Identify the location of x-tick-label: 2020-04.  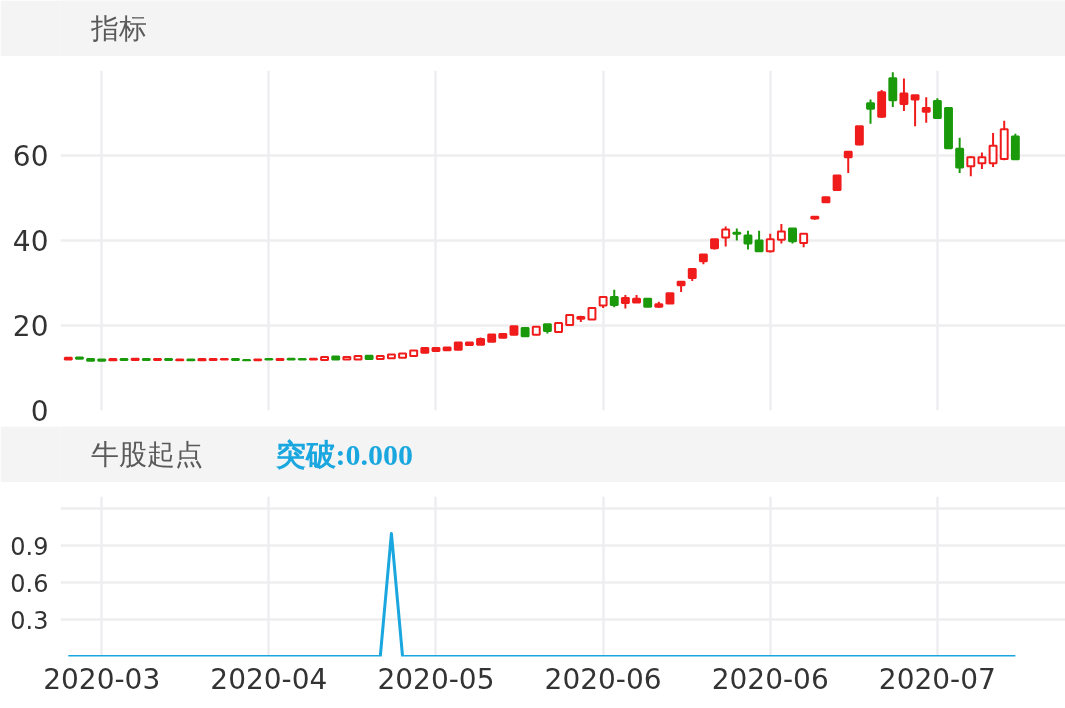
(269, 679).